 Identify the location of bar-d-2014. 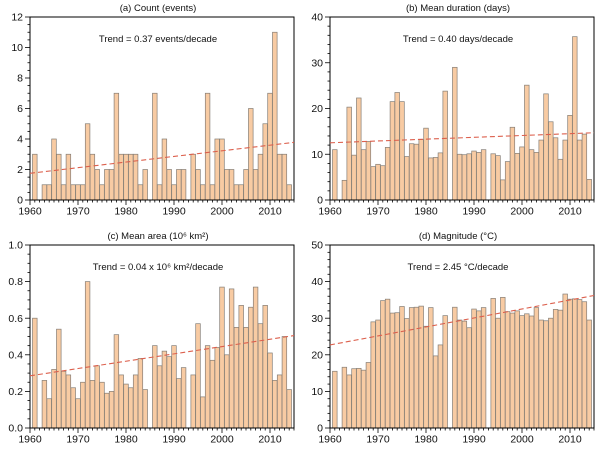
(589, 374).